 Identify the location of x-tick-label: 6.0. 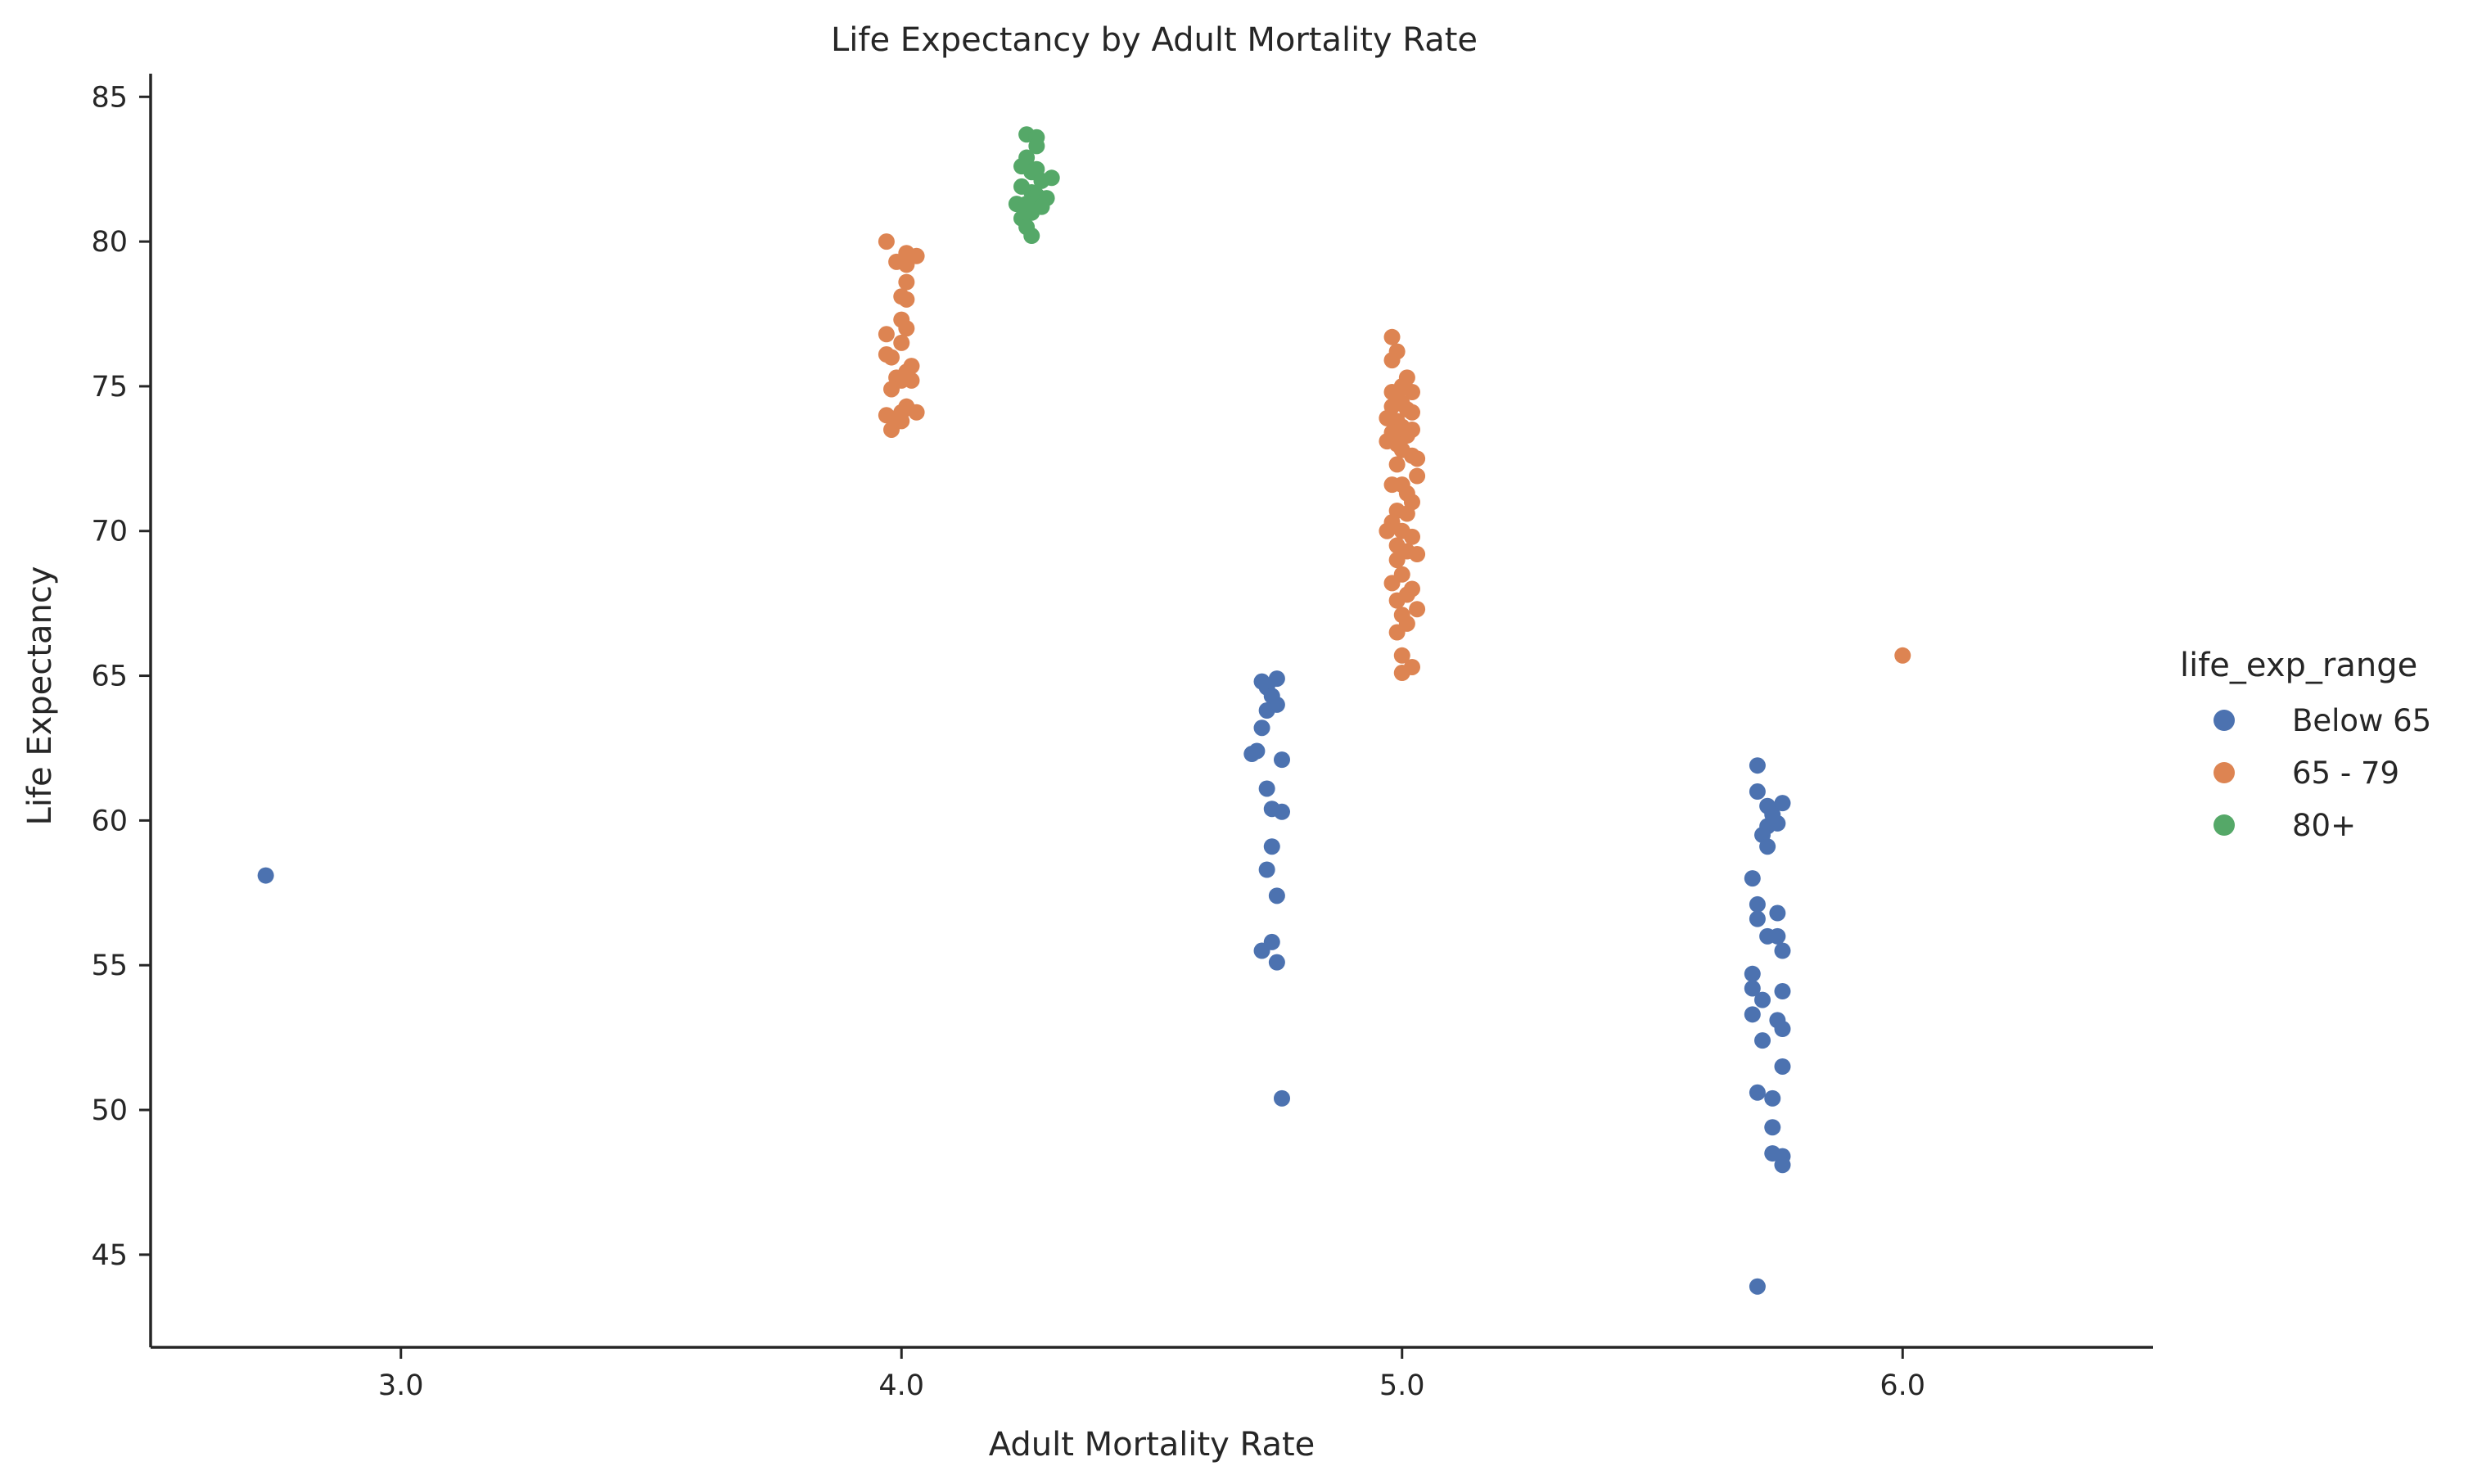
(1902, 1385).